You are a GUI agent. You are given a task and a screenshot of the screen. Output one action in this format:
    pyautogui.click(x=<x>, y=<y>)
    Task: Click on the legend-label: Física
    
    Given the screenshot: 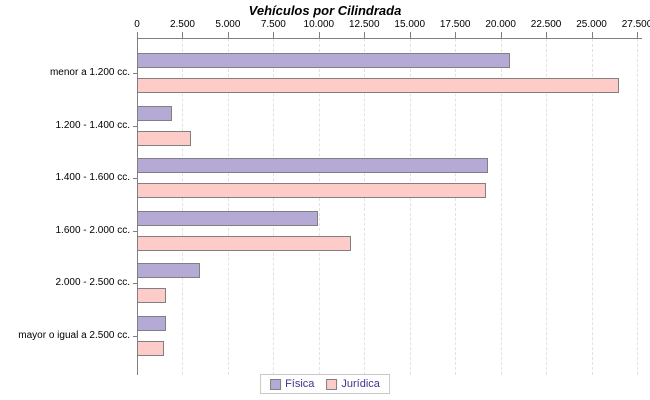 What is the action you would take?
    pyautogui.click(x=300, y=384)
    